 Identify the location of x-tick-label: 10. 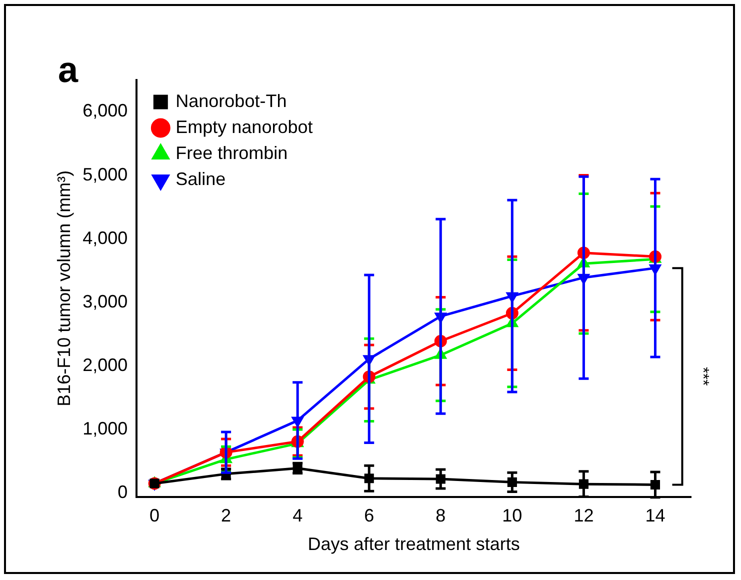
(512, 516).